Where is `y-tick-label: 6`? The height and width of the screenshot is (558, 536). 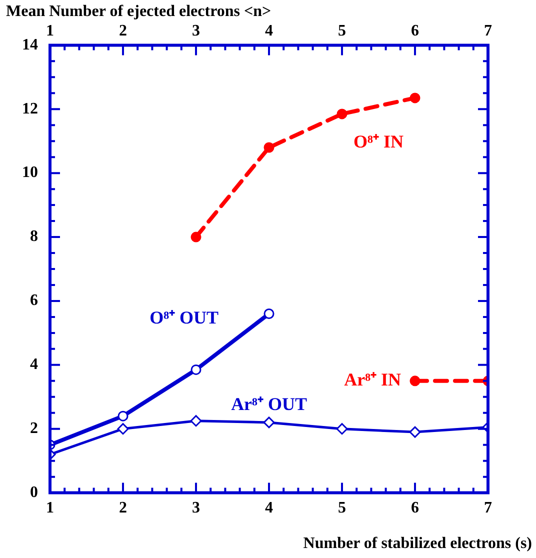 y-tick-label: 6 is located at coordinates (34, 301).